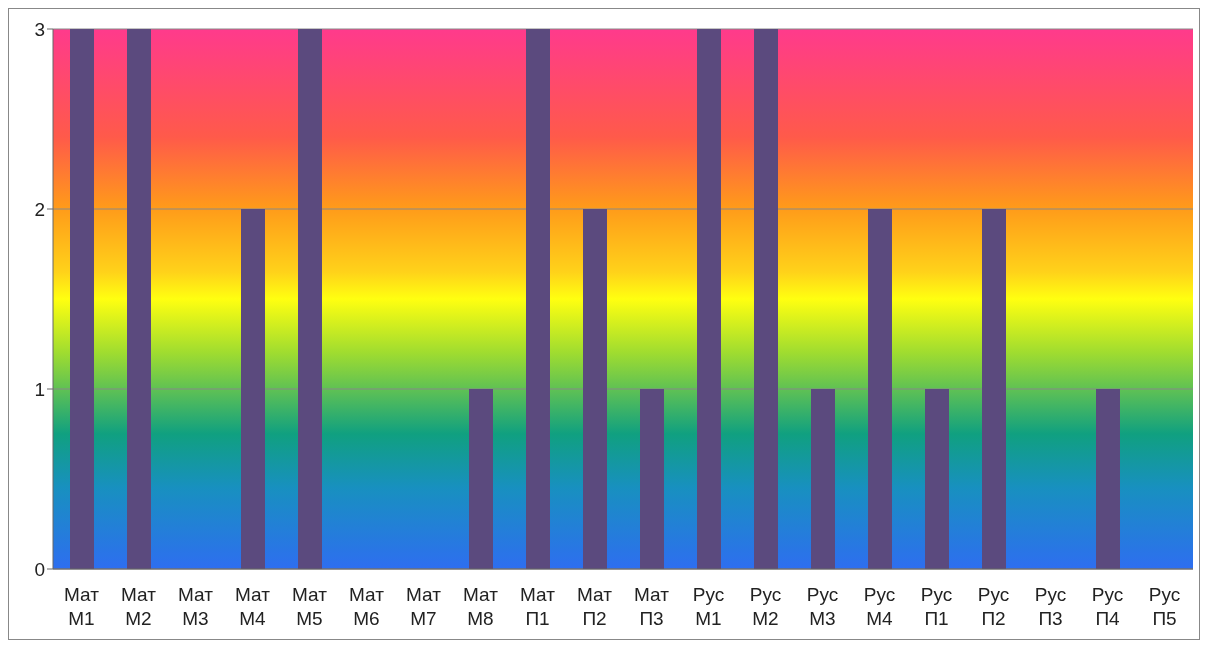 The width and height of the screenshot is (1206, 646). I want to click on x-tick-label: Мат М8, so click(481, 606).